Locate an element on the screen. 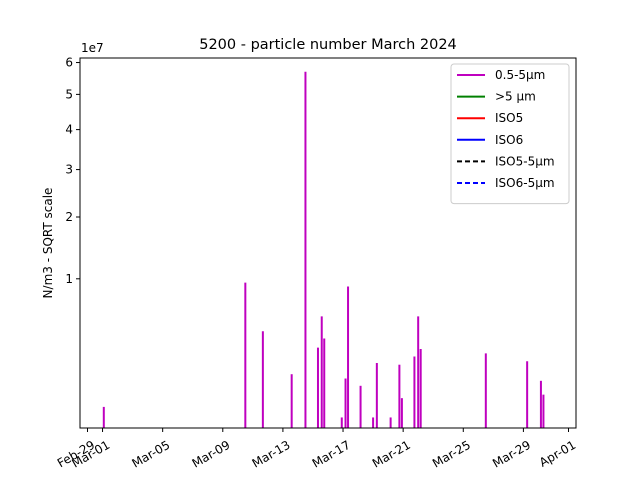 Image resolution: width=640 pixels, height=480 pixels. x-tick-label: Mar-13 is located at coordinates (271, 454).